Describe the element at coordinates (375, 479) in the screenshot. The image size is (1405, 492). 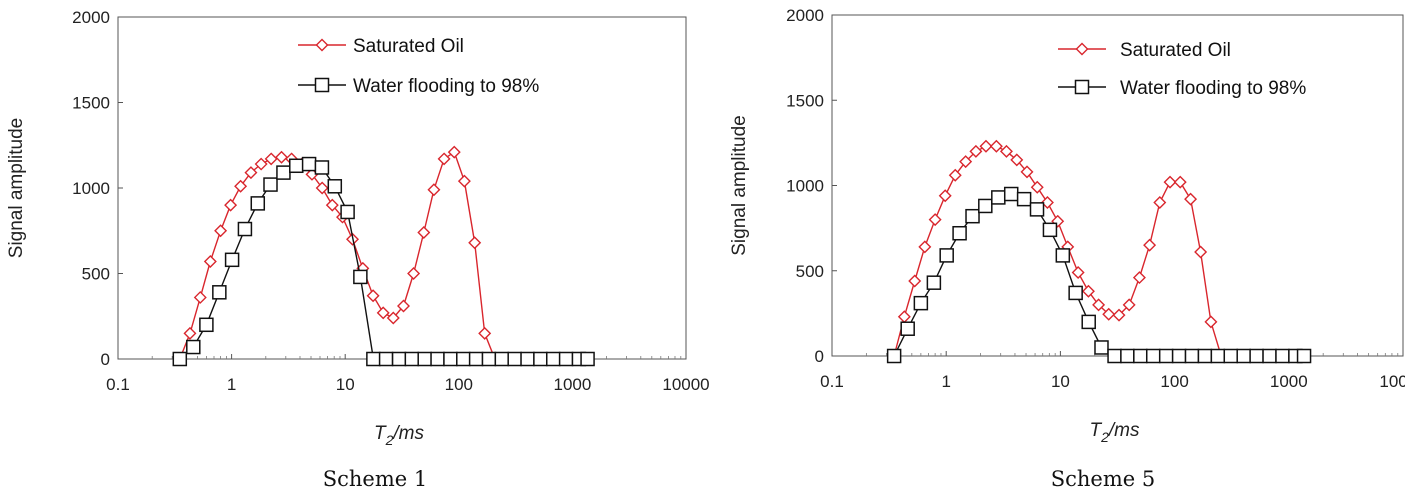
I see `chart-caption: Scheme 1` at that location.